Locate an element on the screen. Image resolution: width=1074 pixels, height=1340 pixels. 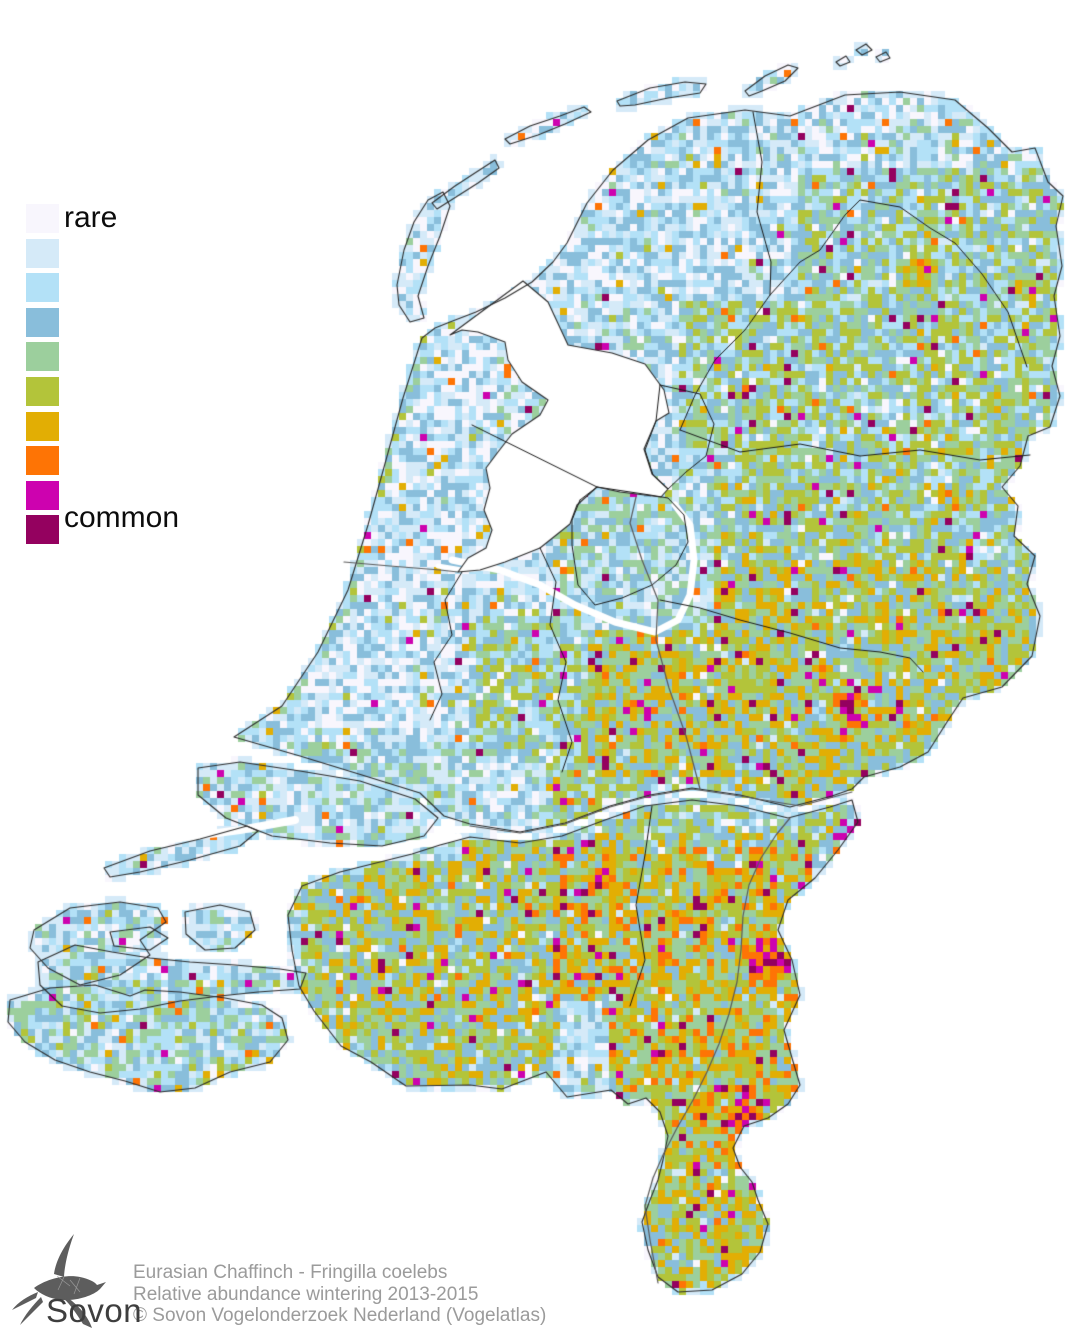
caption-species: Eurasian Chaffinch - Fringilla coelebs is located at coordinates (290, 1272).